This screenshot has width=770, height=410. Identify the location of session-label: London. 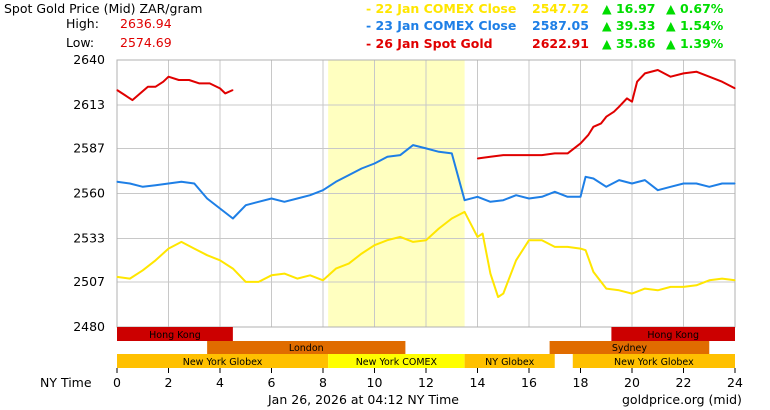
(306, 348).